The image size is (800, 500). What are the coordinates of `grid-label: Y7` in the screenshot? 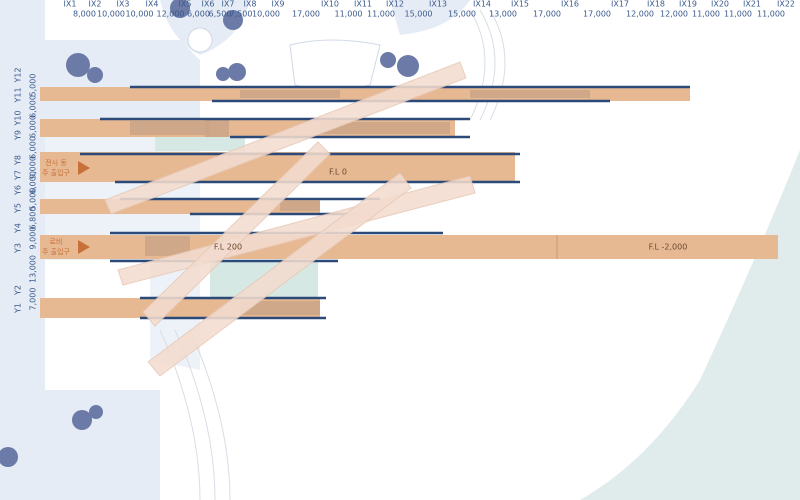 It's located at (18, 175).